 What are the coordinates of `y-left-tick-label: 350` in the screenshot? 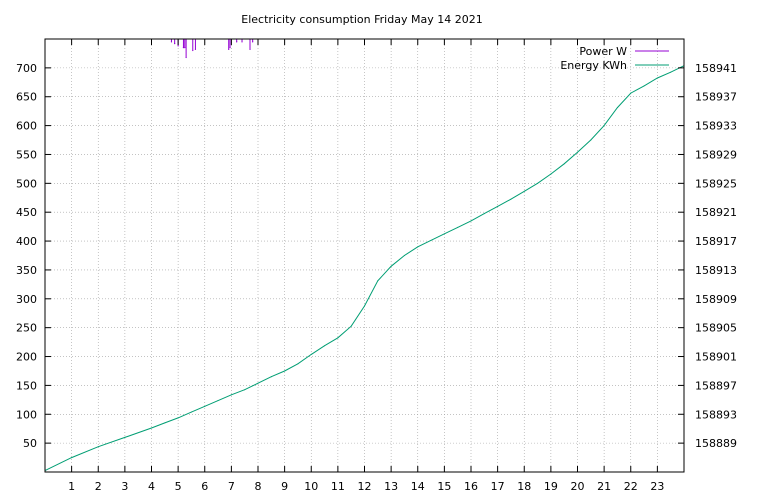 It's located at (26, 270).